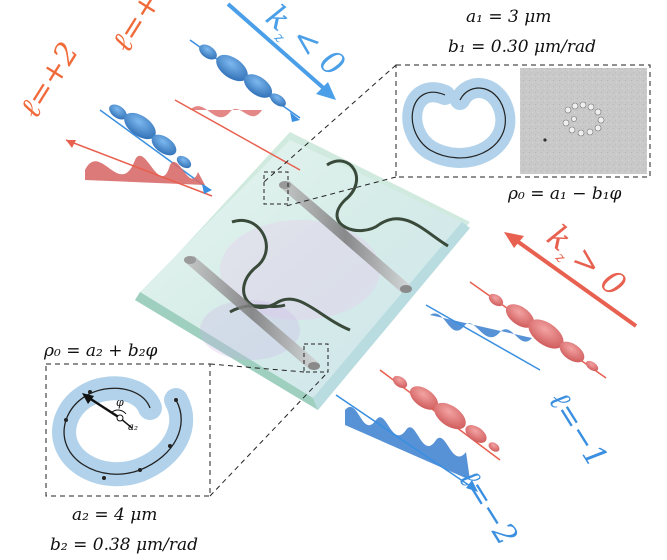 Image resolution: width=667 pixels, height=560 pixels. I want to click on bottom-inset-frame, so click(128, 430).